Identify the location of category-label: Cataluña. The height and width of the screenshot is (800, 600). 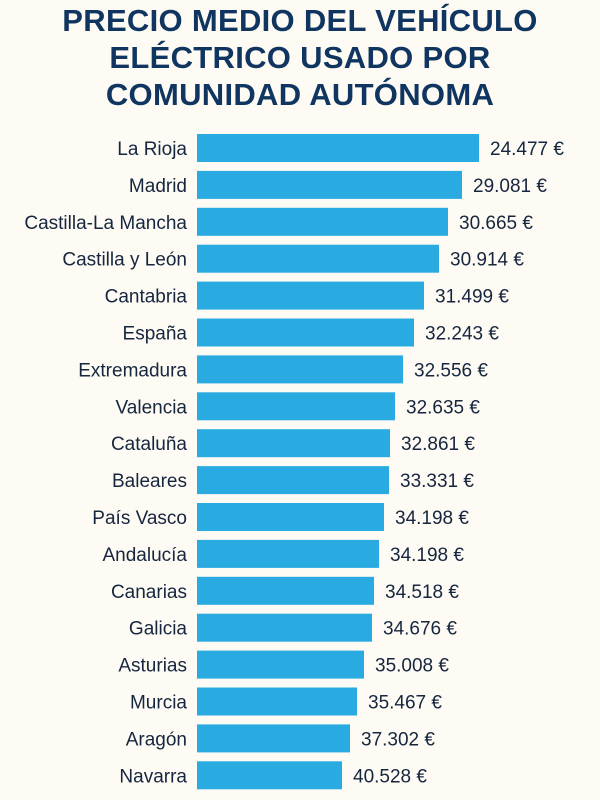
(149, 444).